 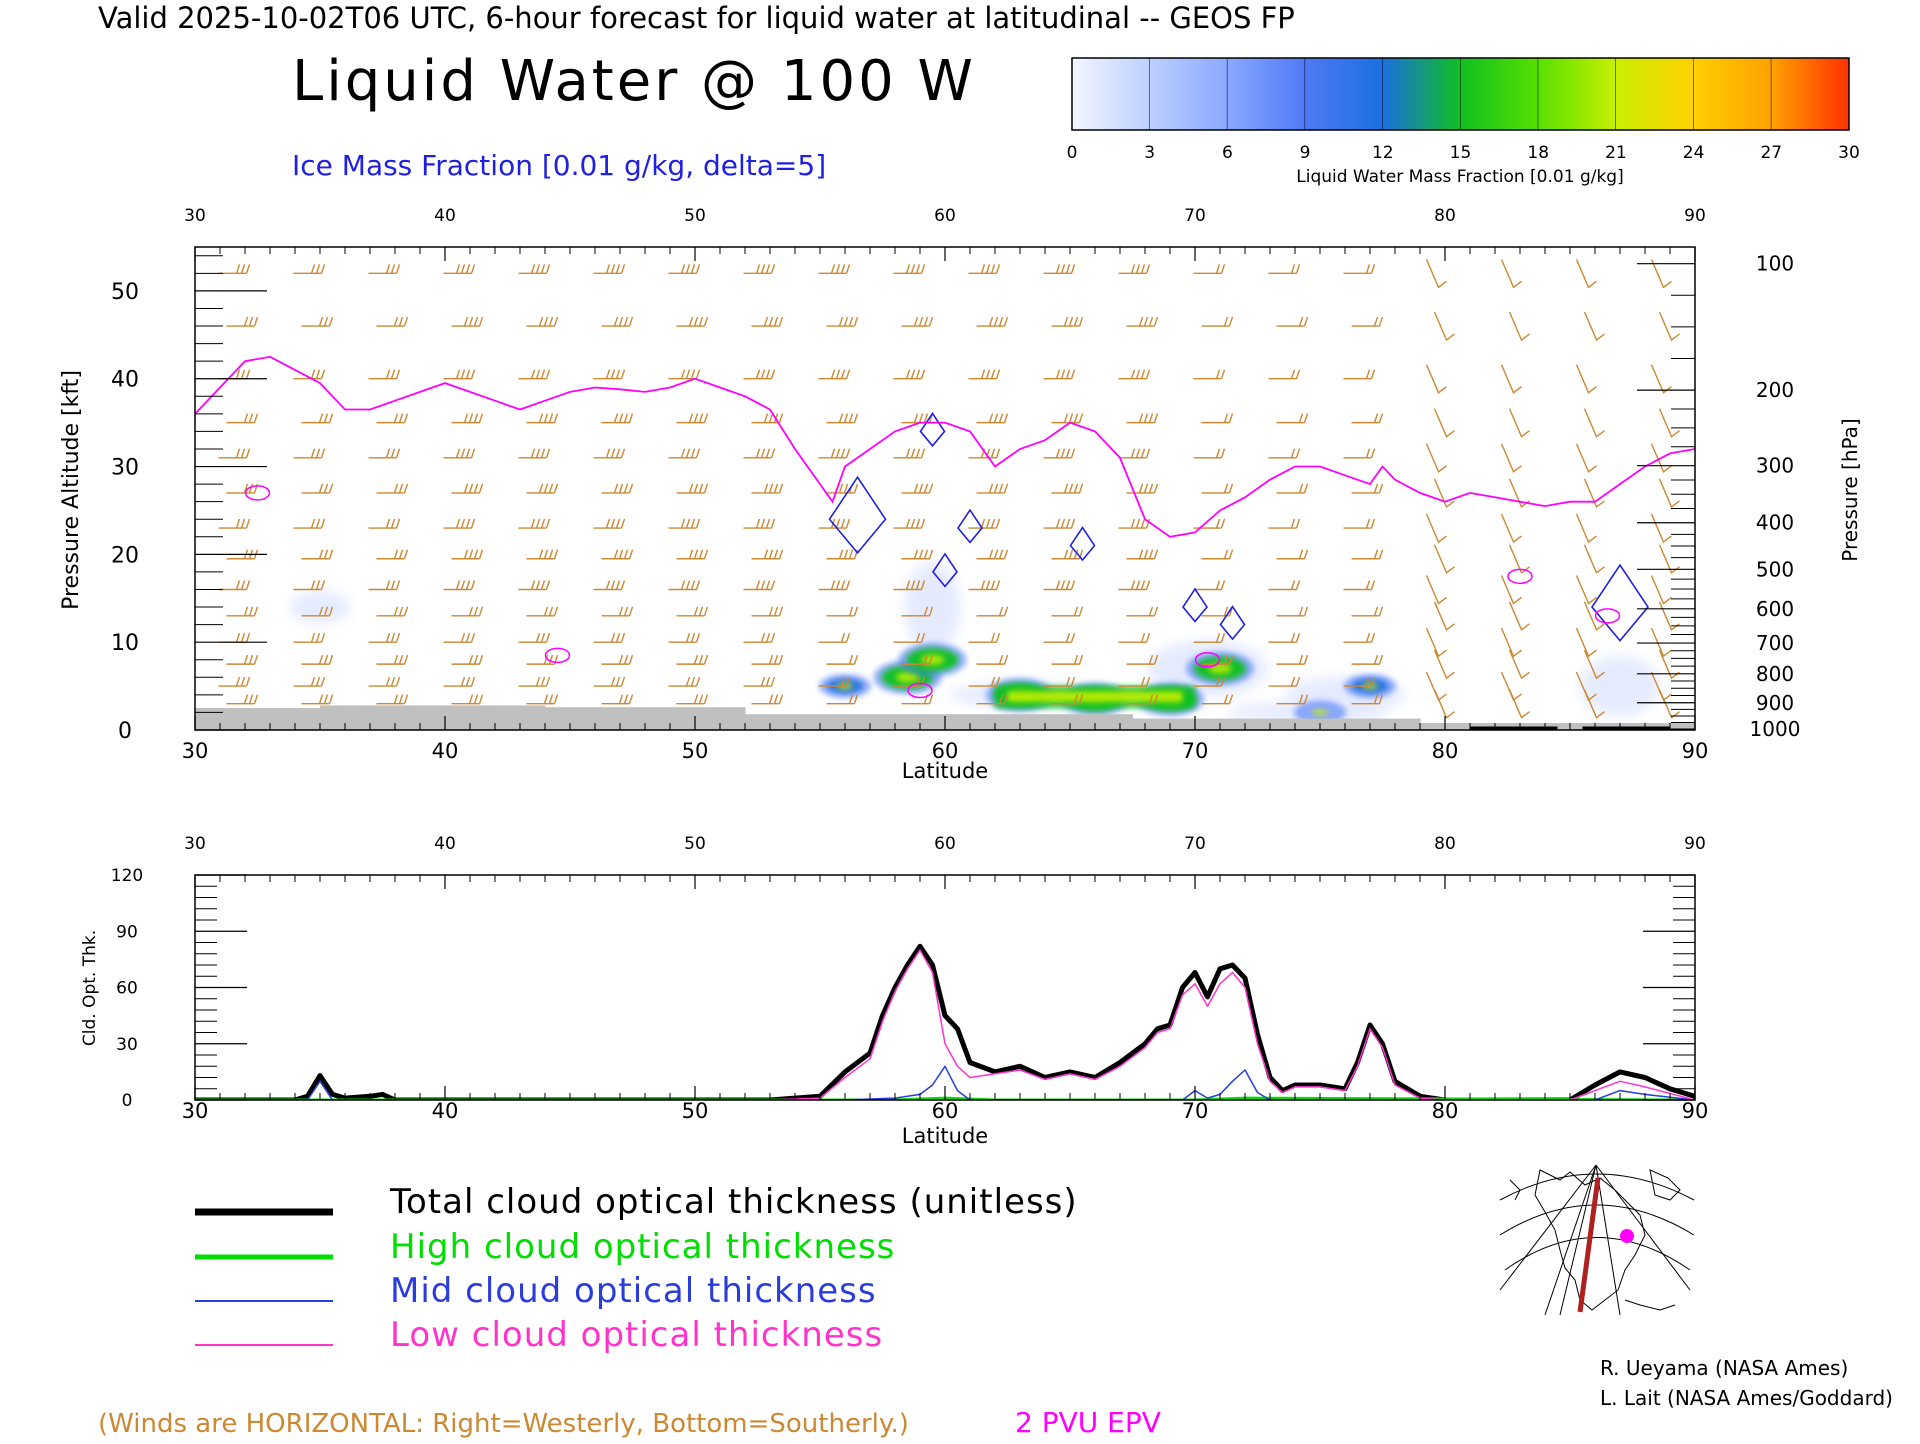 I want to click on colorbar-tick-label: 27, so click(x=1771, y=153).